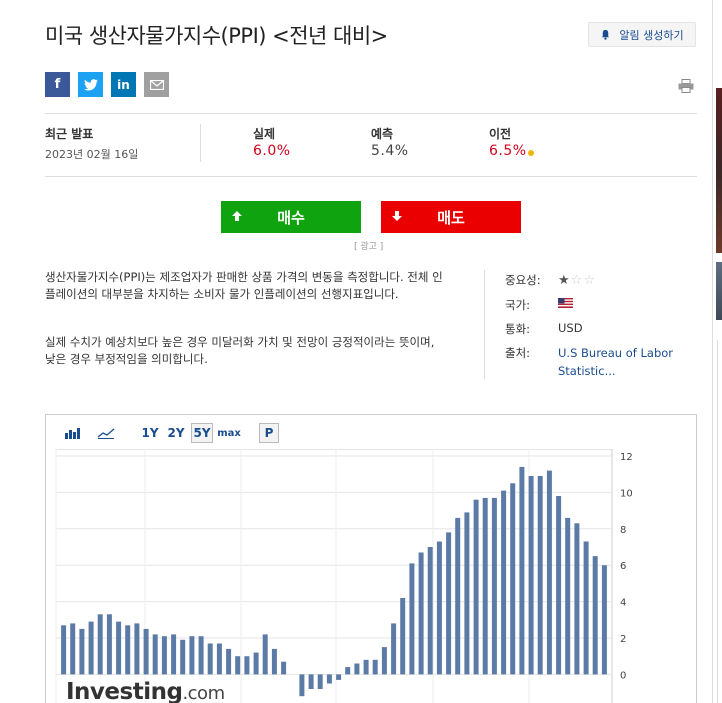 The image size is (722, 703). I want to click on importance-label: 중요성:, so click(523, 280).